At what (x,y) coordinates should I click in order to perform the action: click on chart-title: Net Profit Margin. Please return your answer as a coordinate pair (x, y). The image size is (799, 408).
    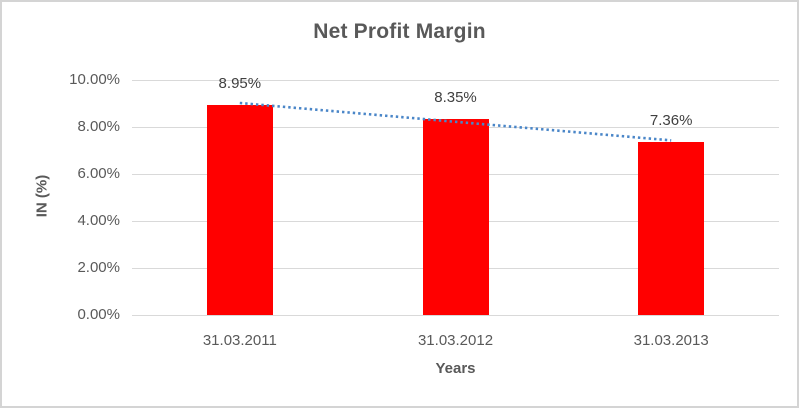
    Looking at the image, I should click on (399, 31).